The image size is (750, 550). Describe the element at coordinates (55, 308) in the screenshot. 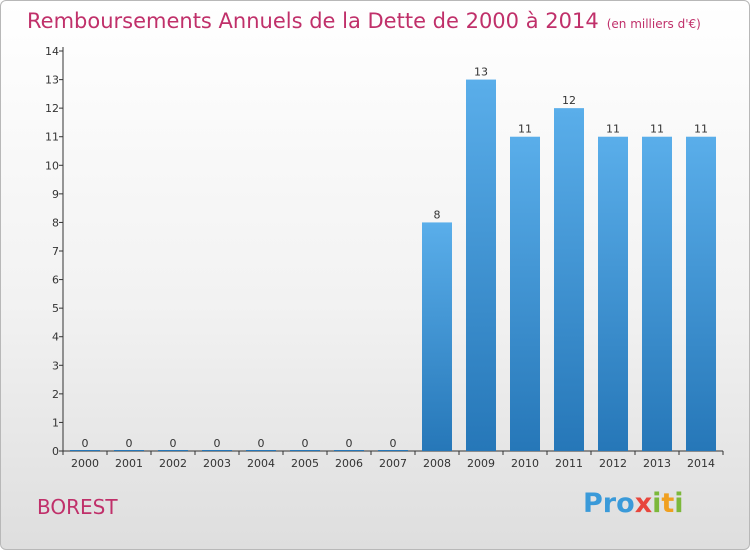

I see `y-tick-label: 5` at that location.